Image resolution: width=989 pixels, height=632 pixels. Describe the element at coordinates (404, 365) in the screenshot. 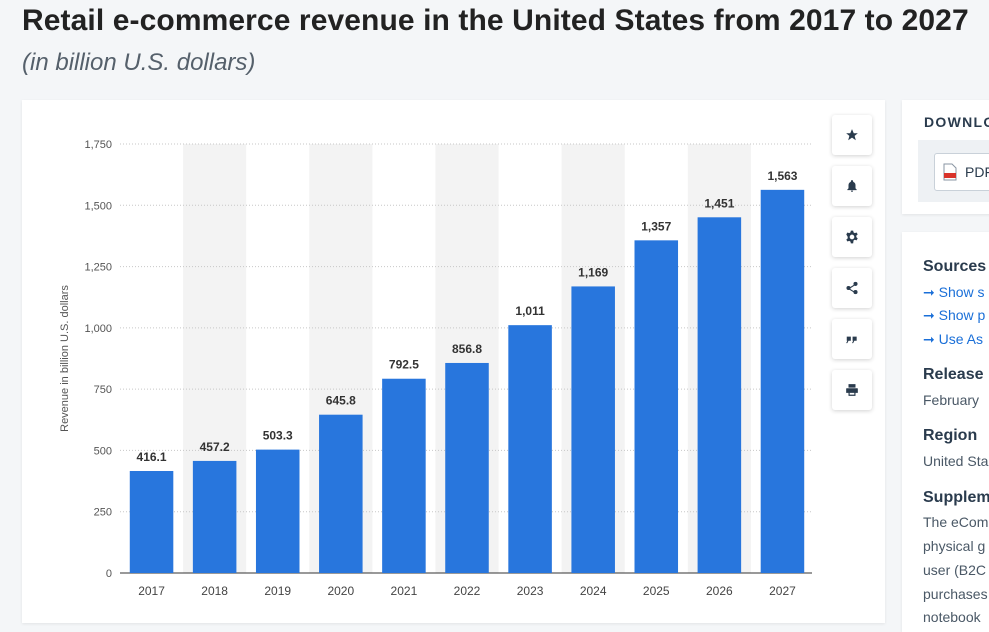

I see `data-label: 792.5` at that location.